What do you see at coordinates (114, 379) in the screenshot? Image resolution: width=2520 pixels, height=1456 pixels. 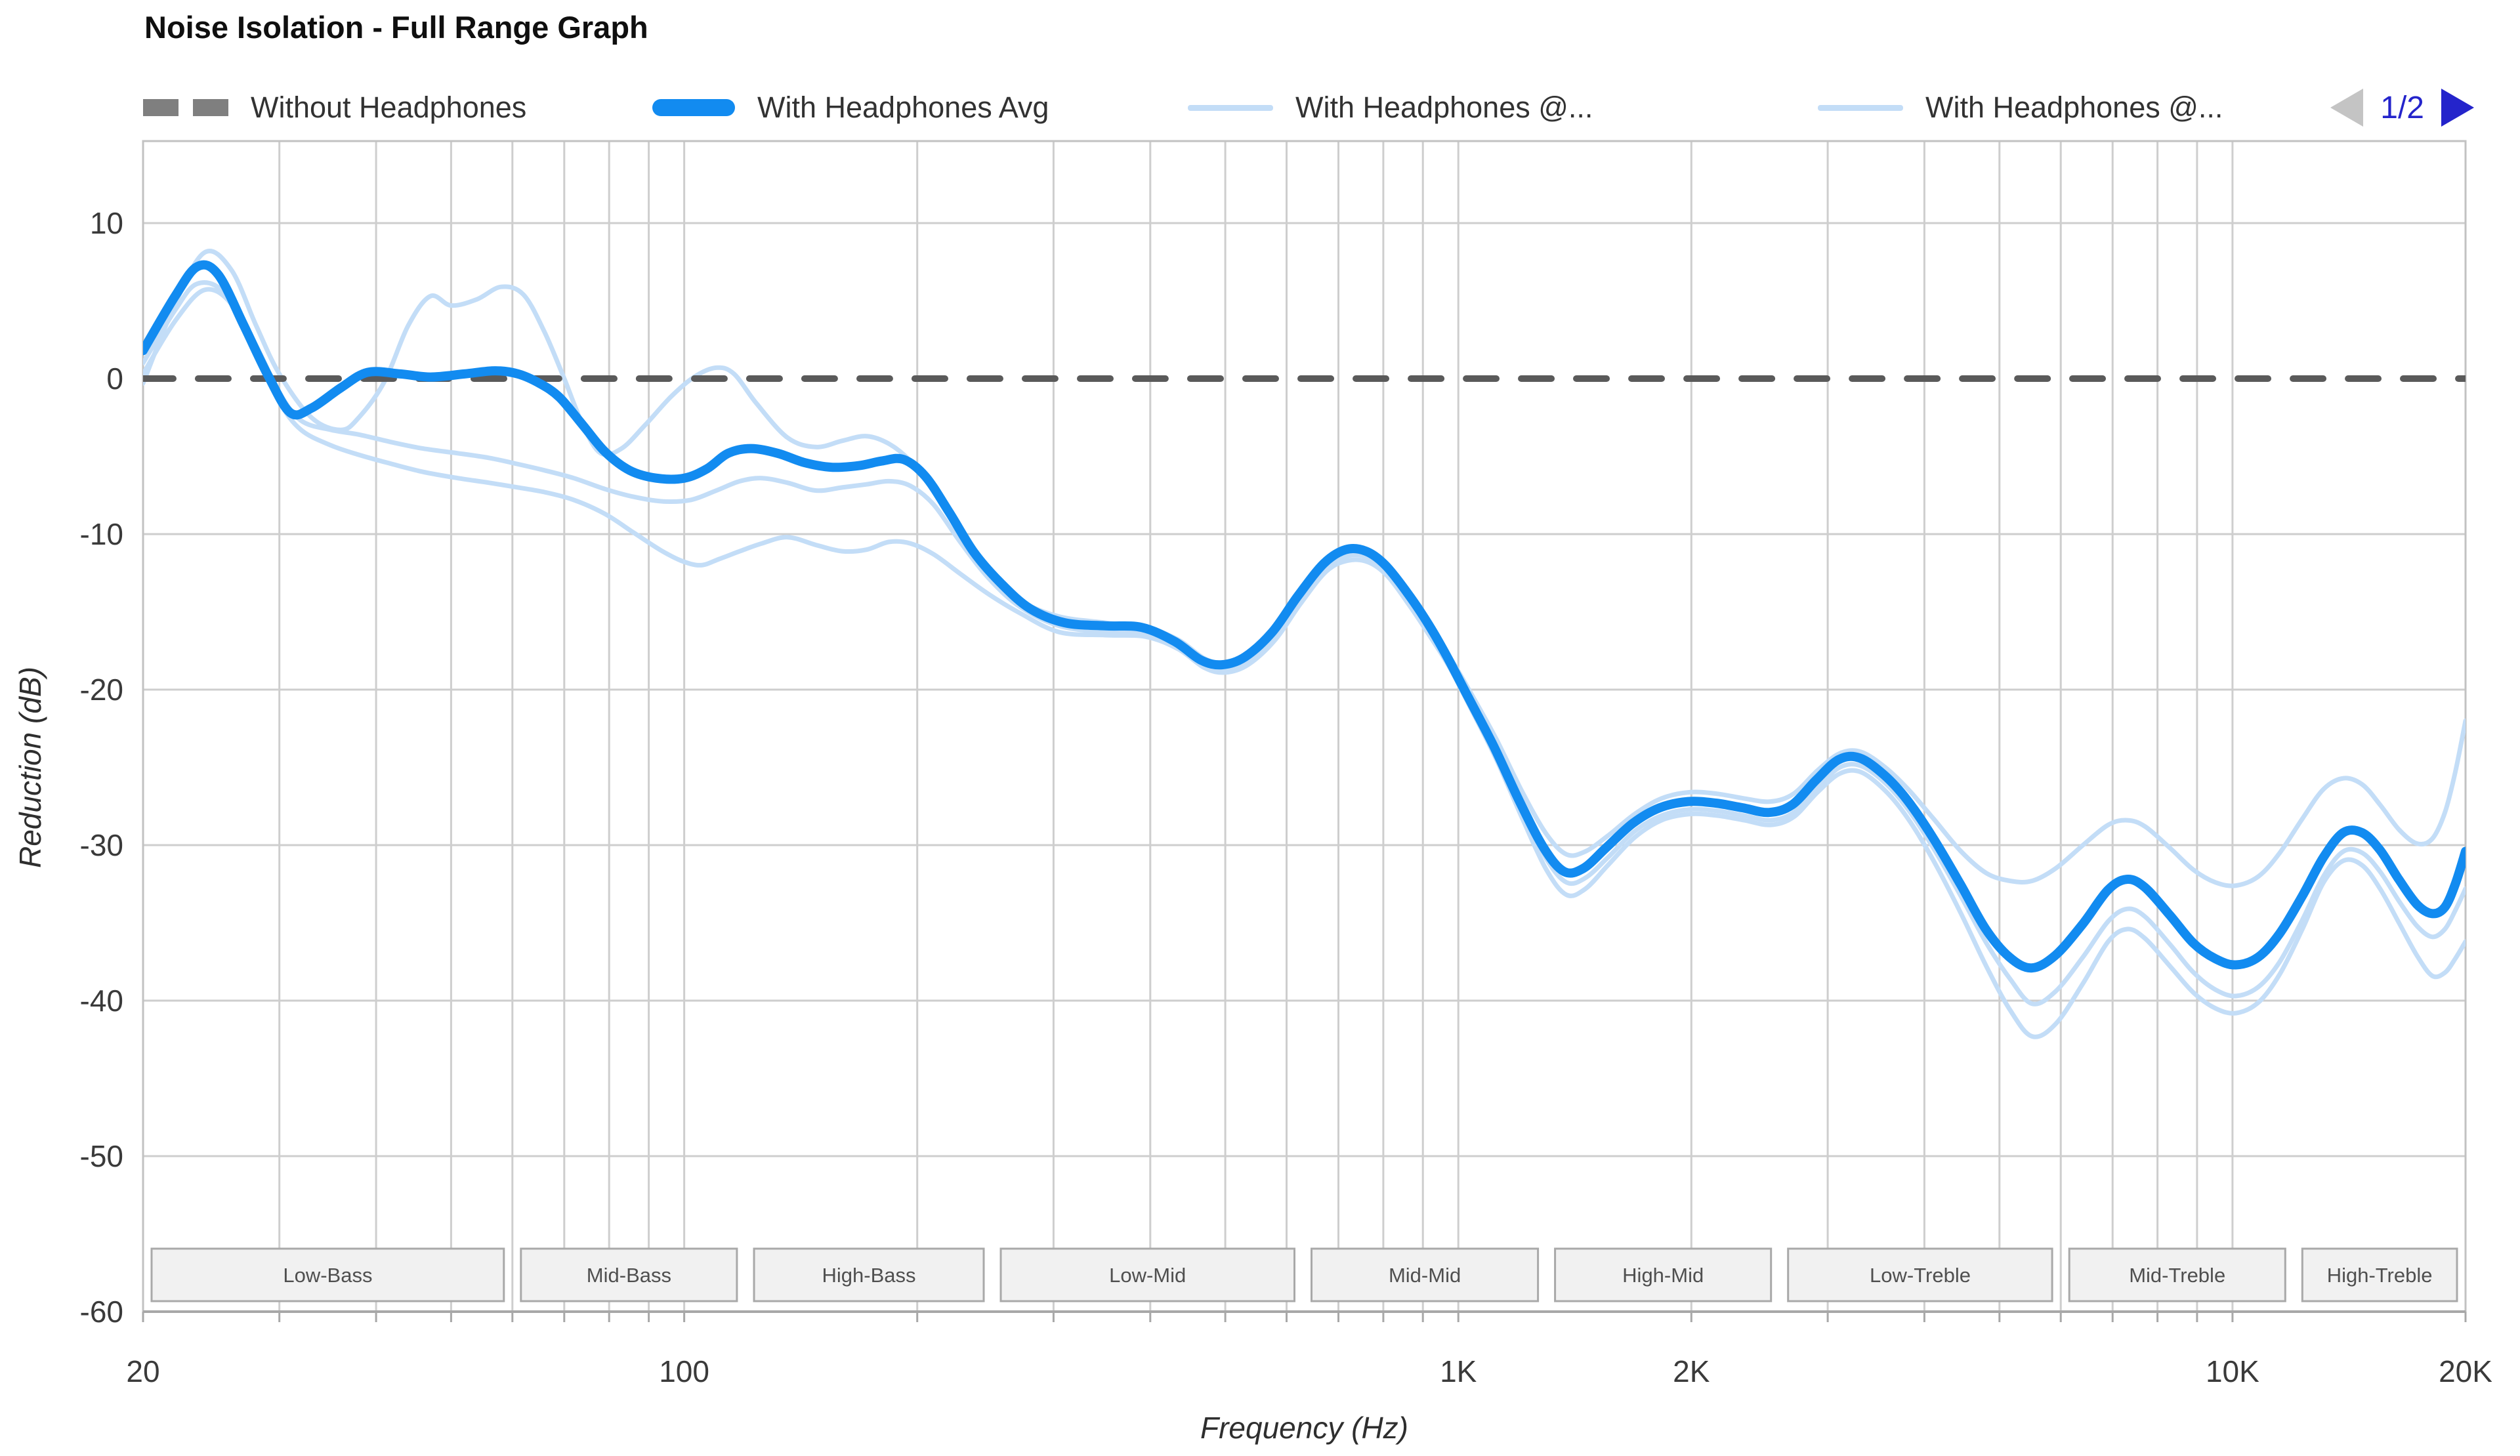 I see `y-tick-label: 0` at bounding box center [114, 379].